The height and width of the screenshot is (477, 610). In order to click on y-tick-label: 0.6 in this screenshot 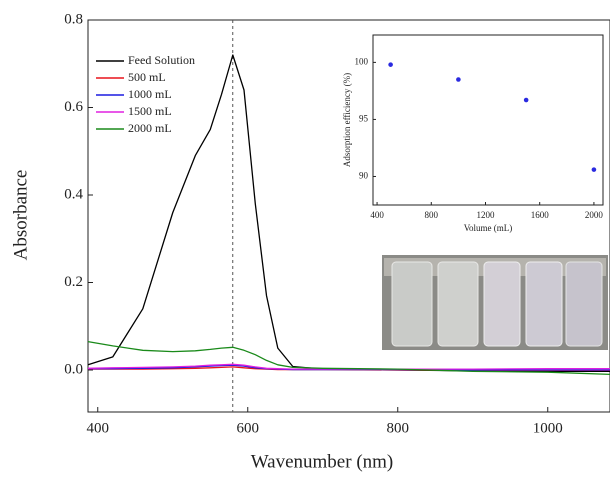, I will do `click(73, 107)`.